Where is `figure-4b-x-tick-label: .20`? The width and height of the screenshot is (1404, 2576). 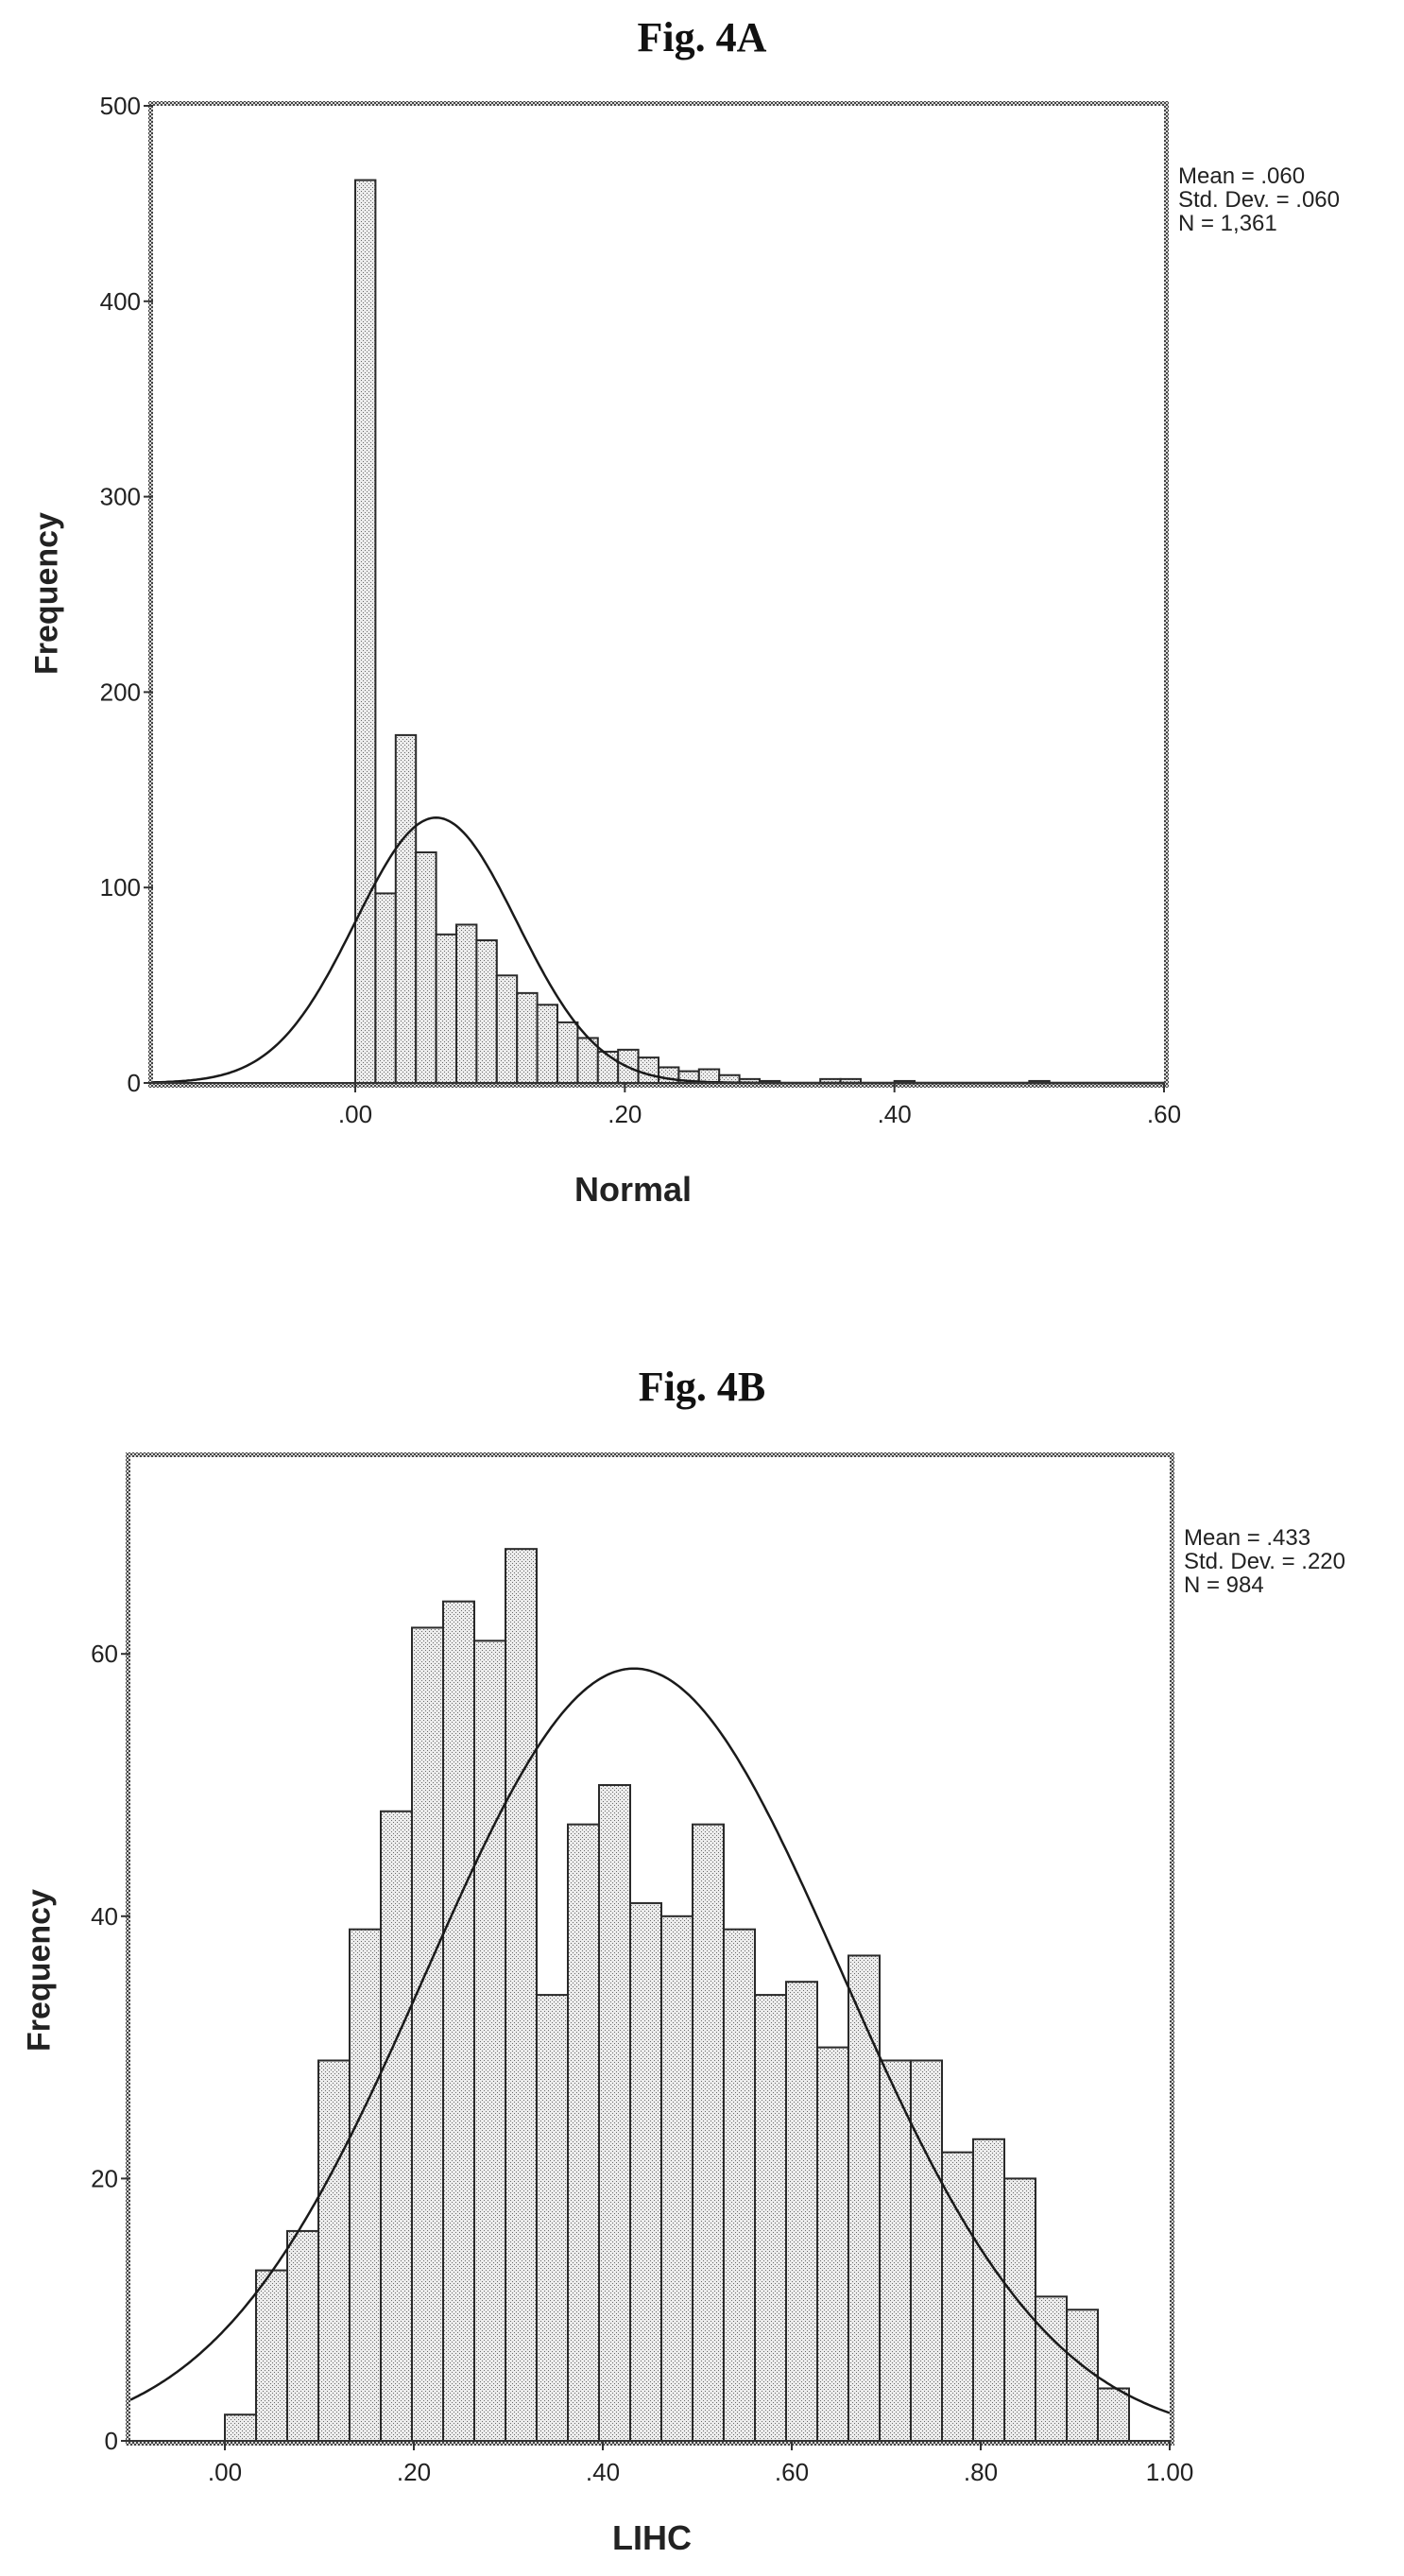 figure-4b-x-tick-label: .20 is located at coordinates (414, 2472).